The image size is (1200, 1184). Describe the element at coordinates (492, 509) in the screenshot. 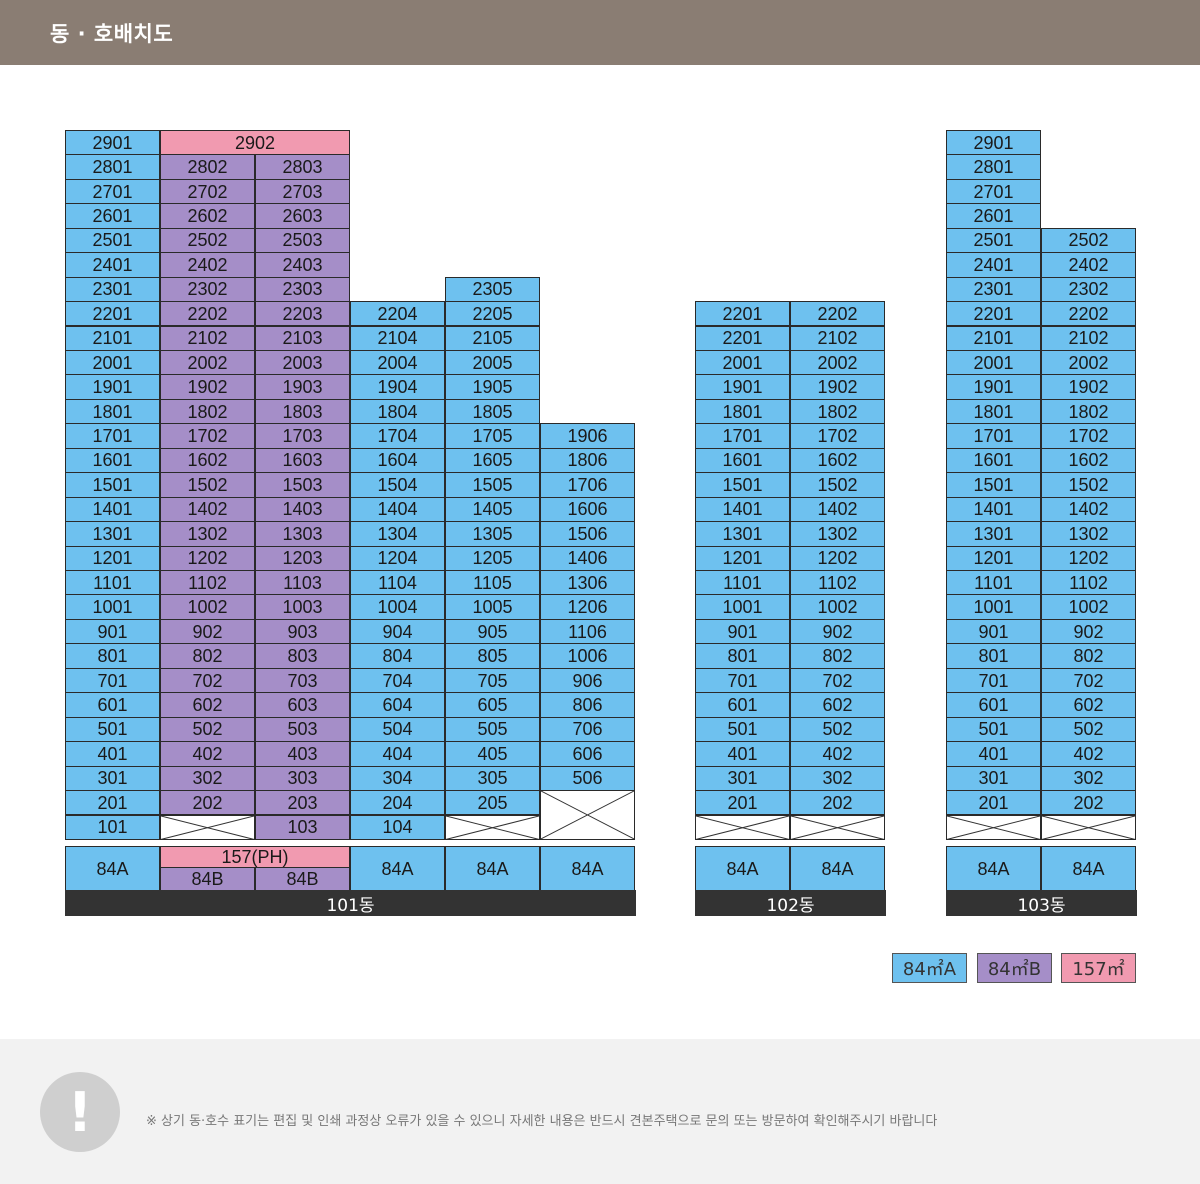

I see `unit-cell: 1405` at that location.